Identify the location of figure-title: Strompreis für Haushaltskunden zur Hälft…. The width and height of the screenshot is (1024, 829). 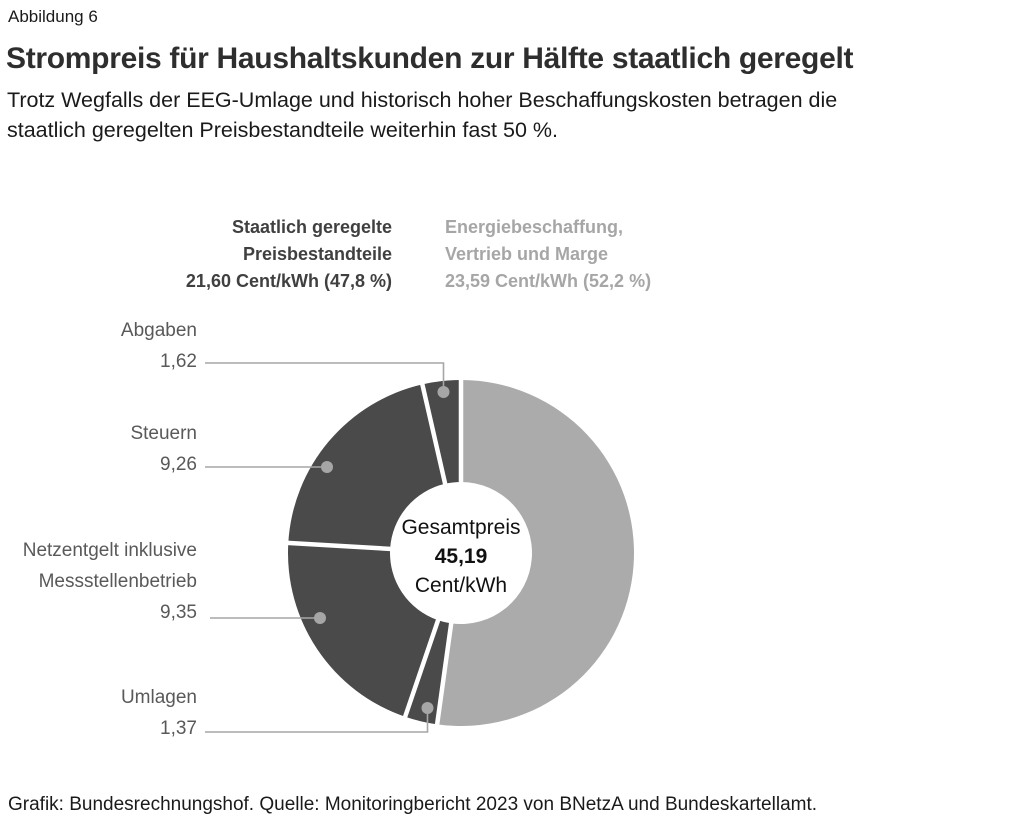
(430, 58).